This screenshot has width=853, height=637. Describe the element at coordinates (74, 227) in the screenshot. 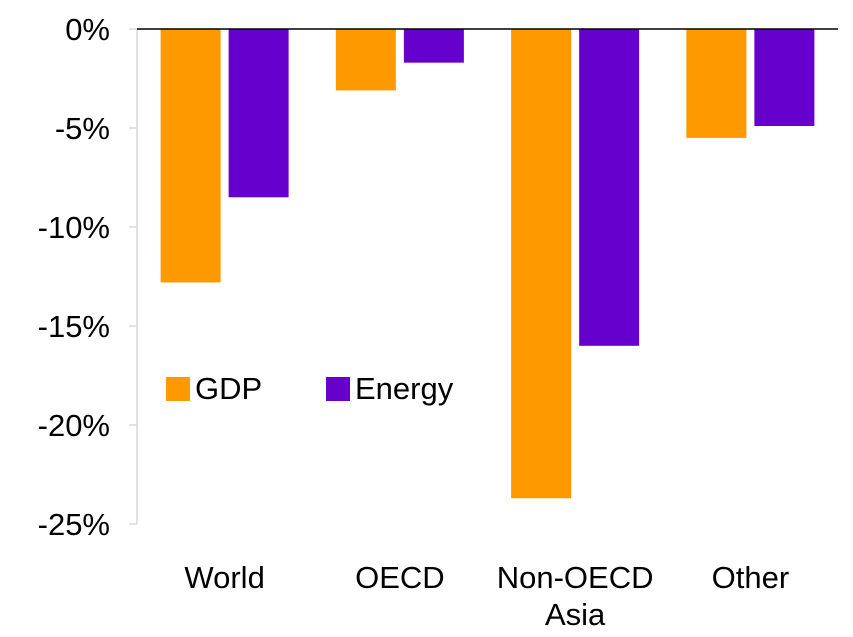

I see `y-tick-label: -10%` at that location.